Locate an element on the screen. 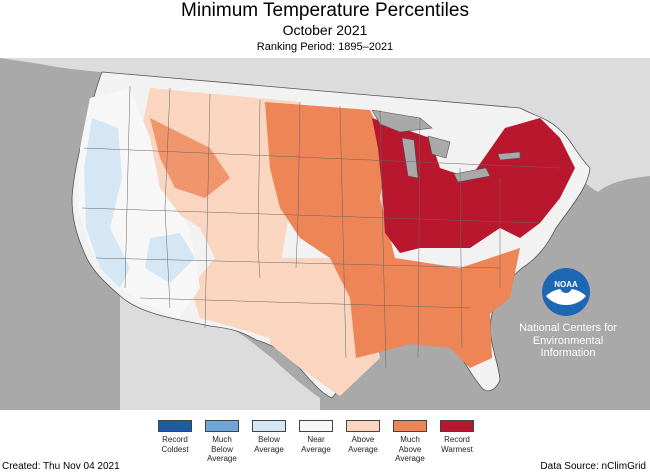 Image resolution: width=650 pixels, height=475 pixels. great-lakes is located at coordinates (446, 146).